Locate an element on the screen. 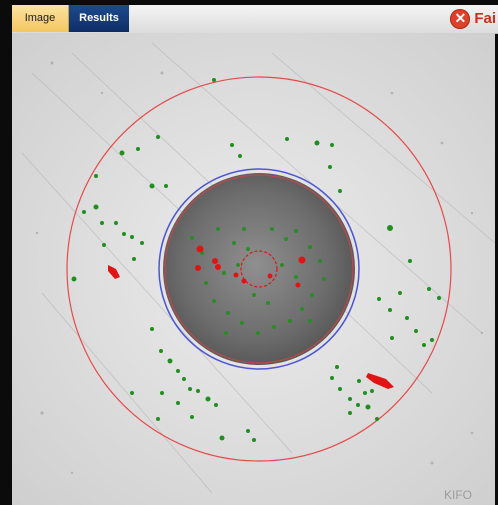 The image size is (498, 505). green-defects-inner is located at coordinates (258, 281).